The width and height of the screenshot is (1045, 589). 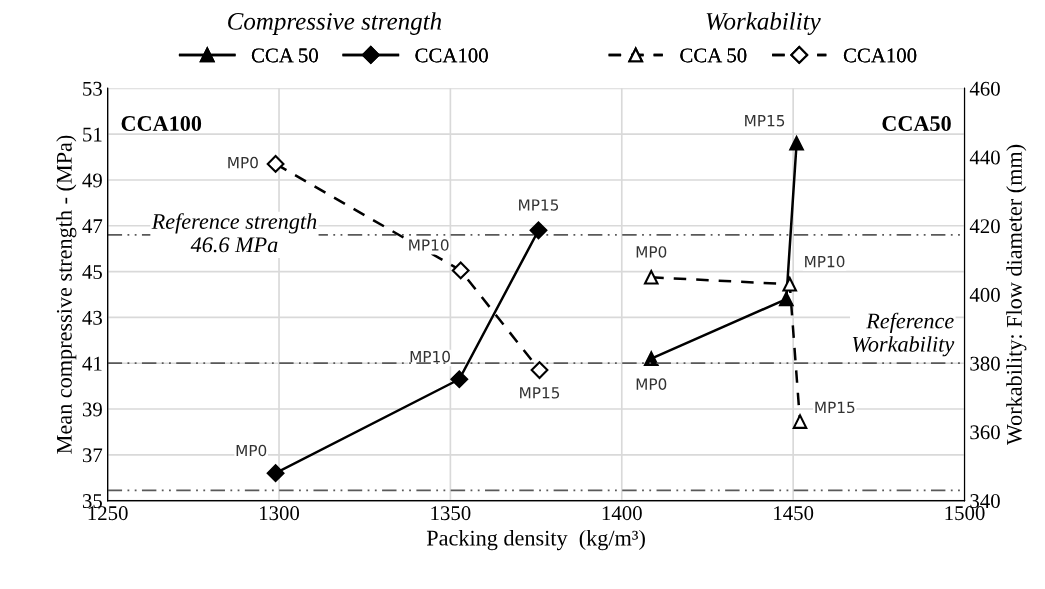 What do you see at coordinates (916, 124) in the screenshot?
I see `annotation: CCA50` at bounding box center [916, 124].